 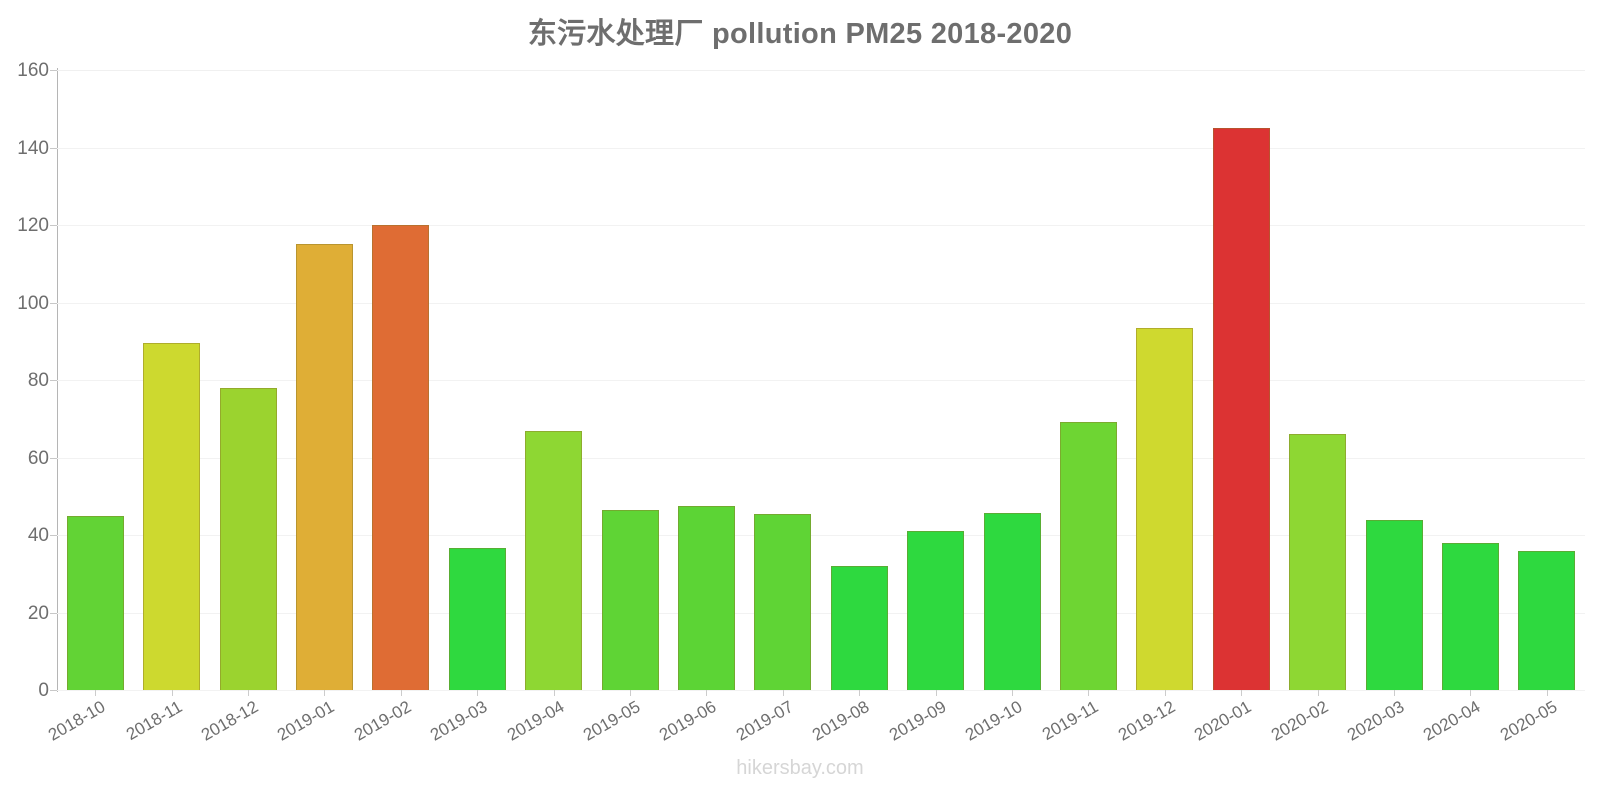 I want to click on y-axis-tick-label: 120, so click(x=33, y=225).